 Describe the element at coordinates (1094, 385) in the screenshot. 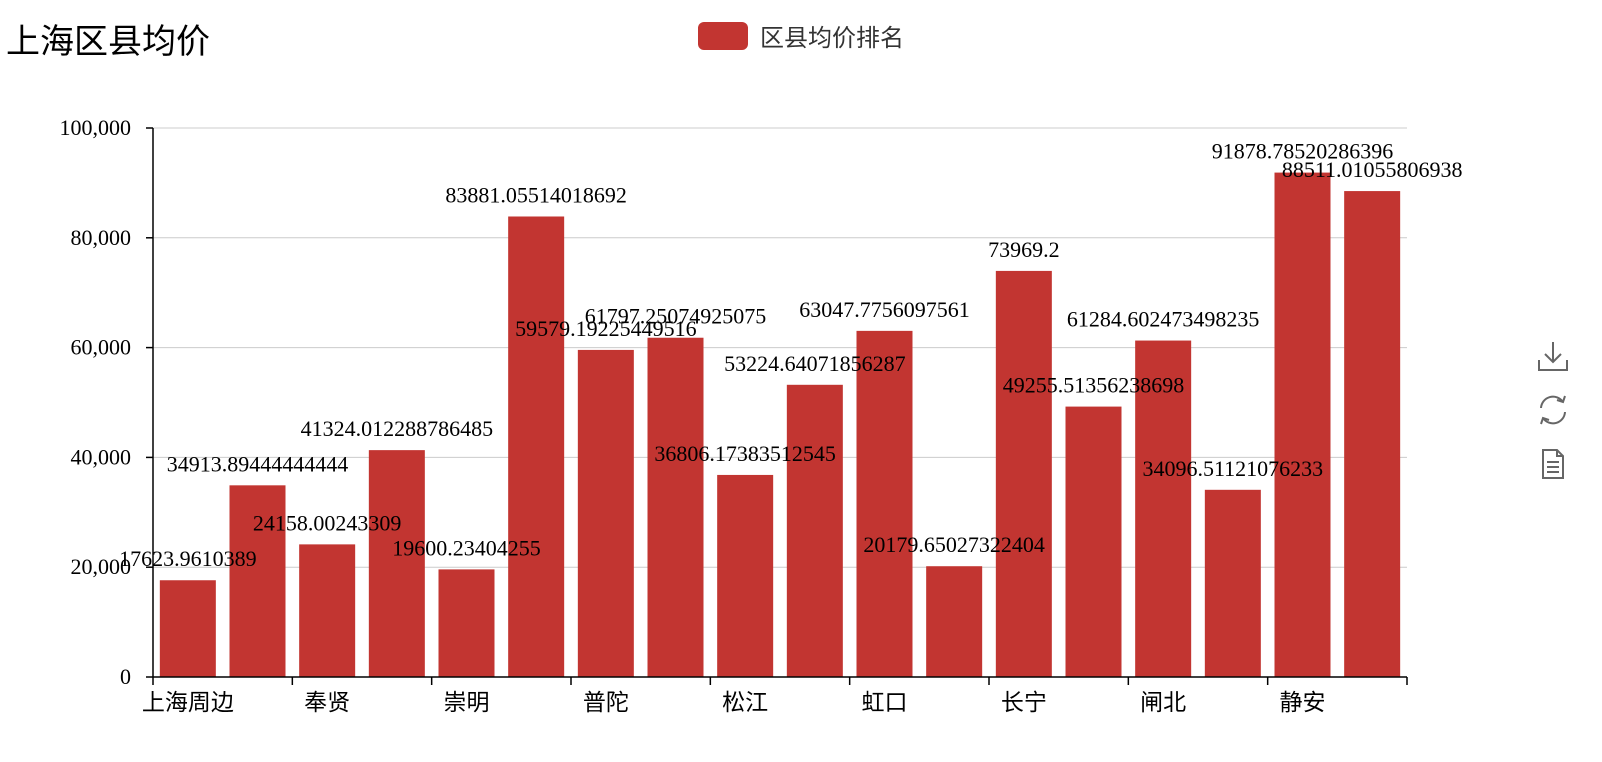

I see `data-label: 49255.51356238698` at that location.